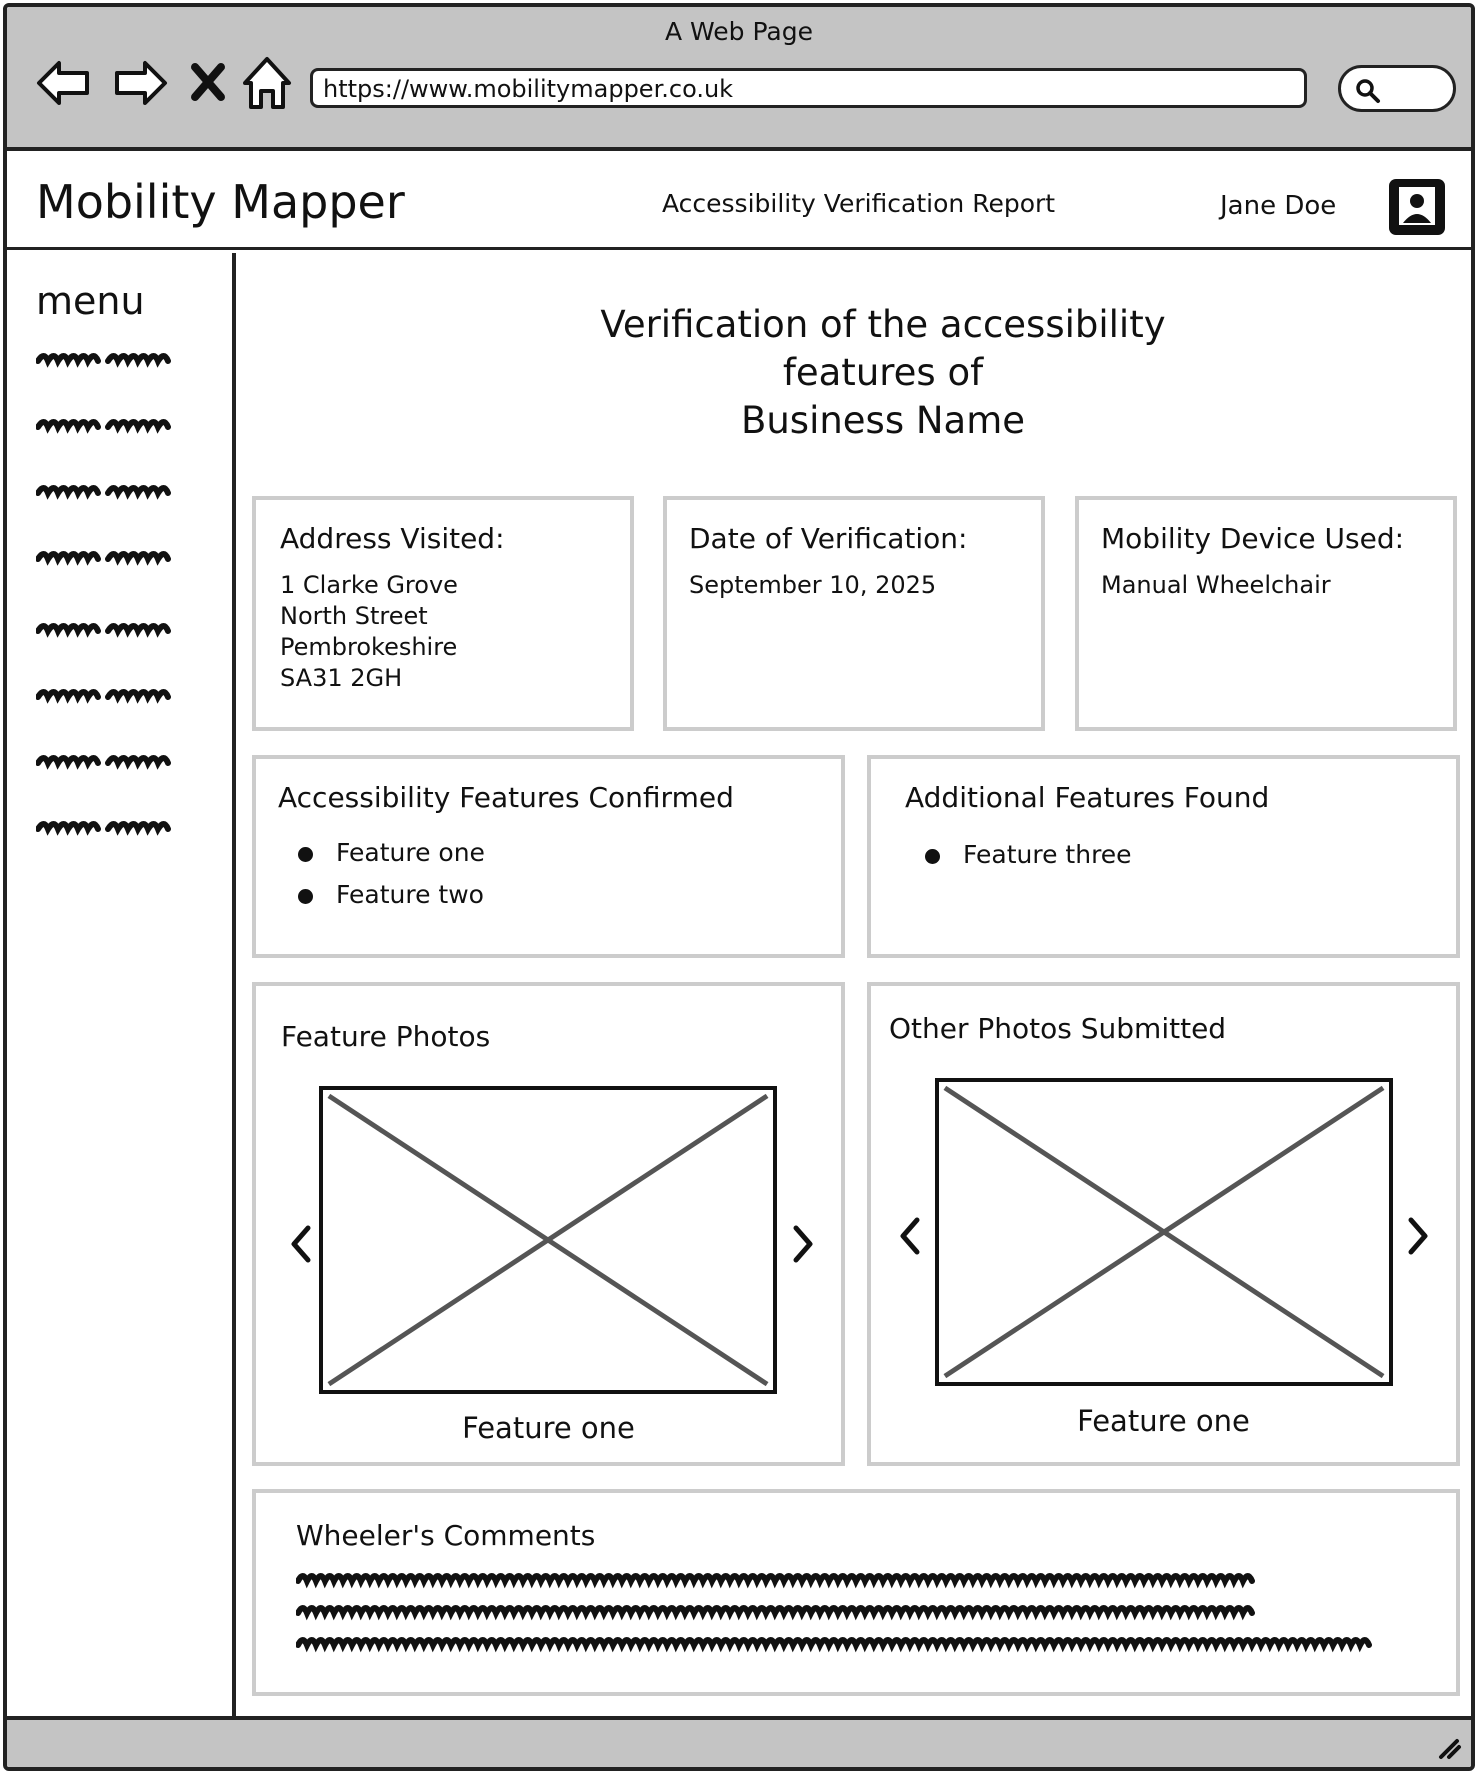 This screenshot has height=1774, width=1478. I want to click on feature-label: Feature one, so click(410, 852).